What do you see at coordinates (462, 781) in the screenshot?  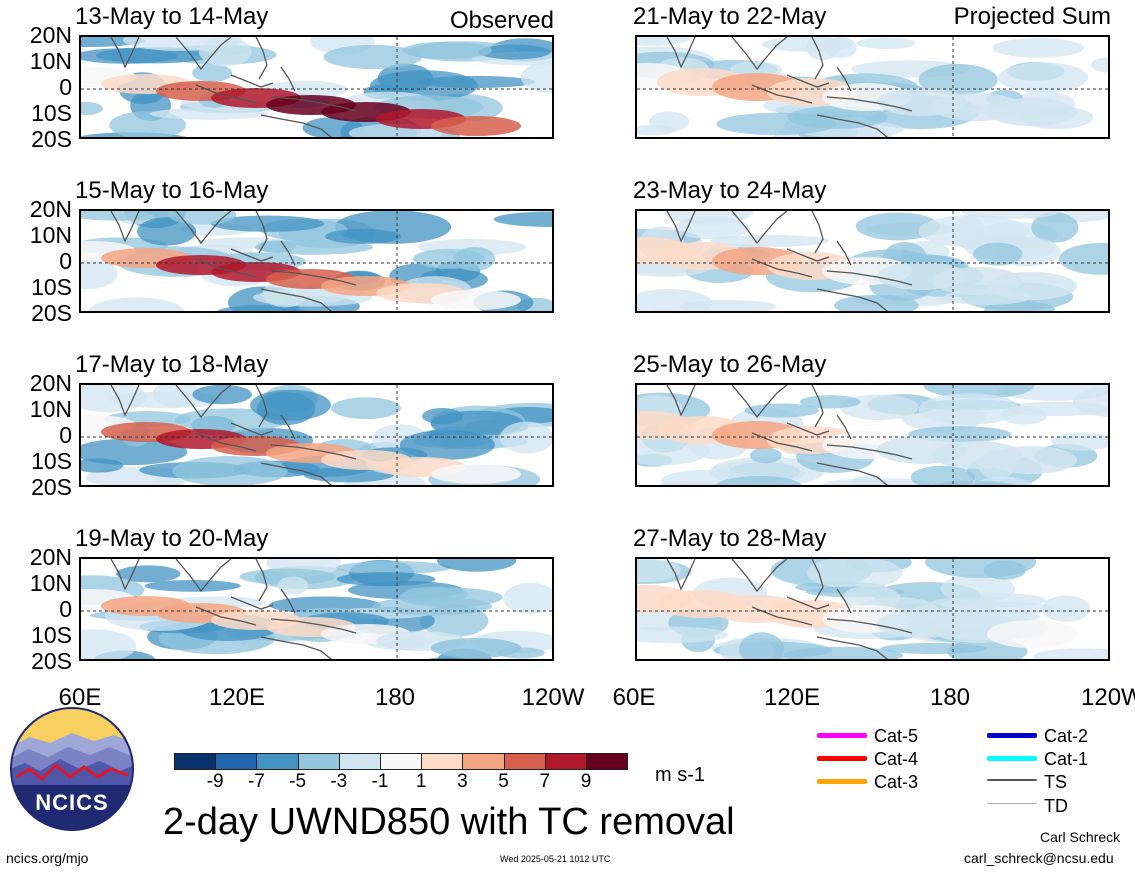 I see `colorbar-tick-label: 3` at bounding box center [462, 781].